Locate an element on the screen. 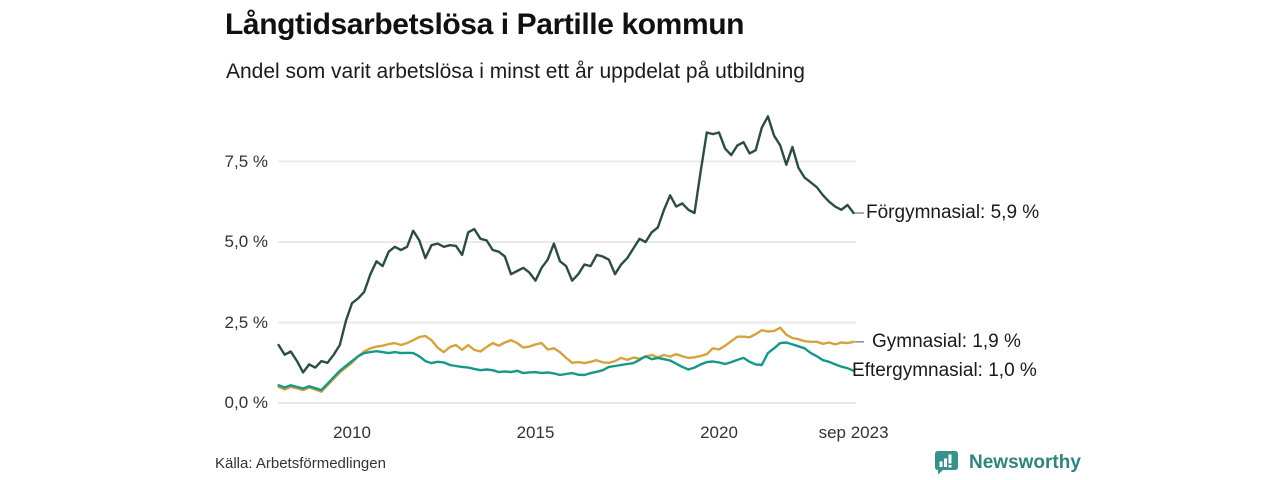  logo-bar-medium is located at coordinates (945, 462).